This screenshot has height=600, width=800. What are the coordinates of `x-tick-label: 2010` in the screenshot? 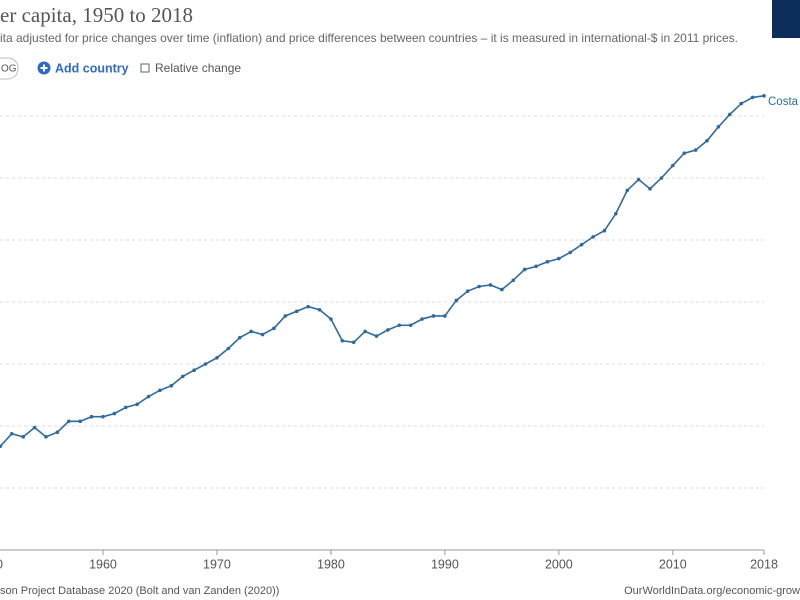 It's located at (673, 564).